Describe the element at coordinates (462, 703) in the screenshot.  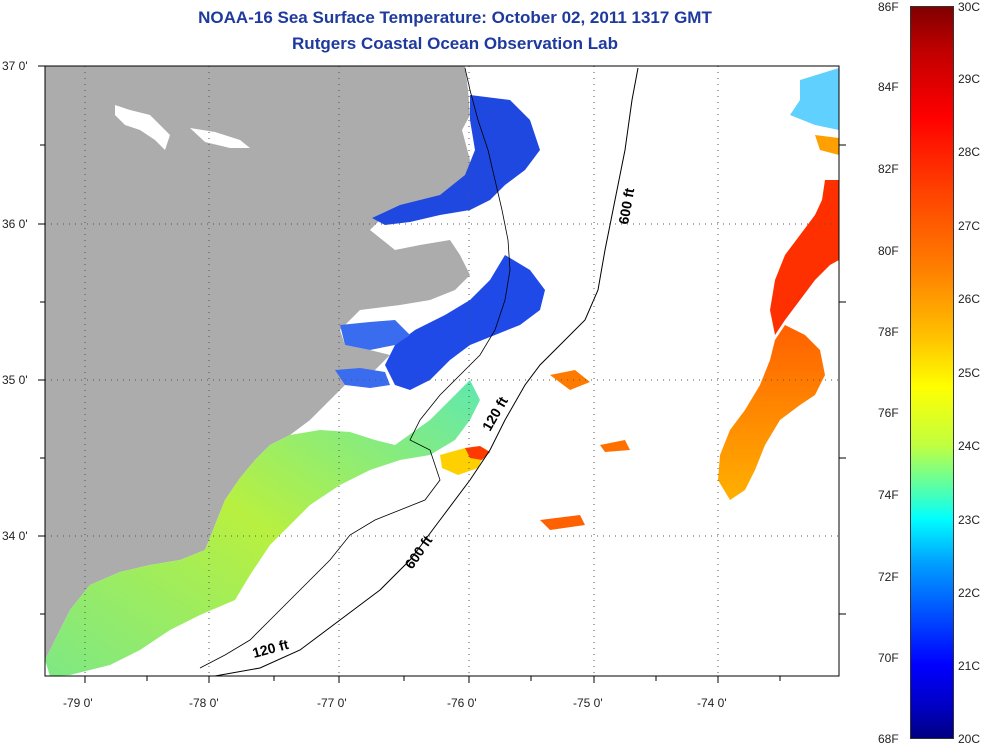
I see `lon-tick-label: -76 0'` at that location.